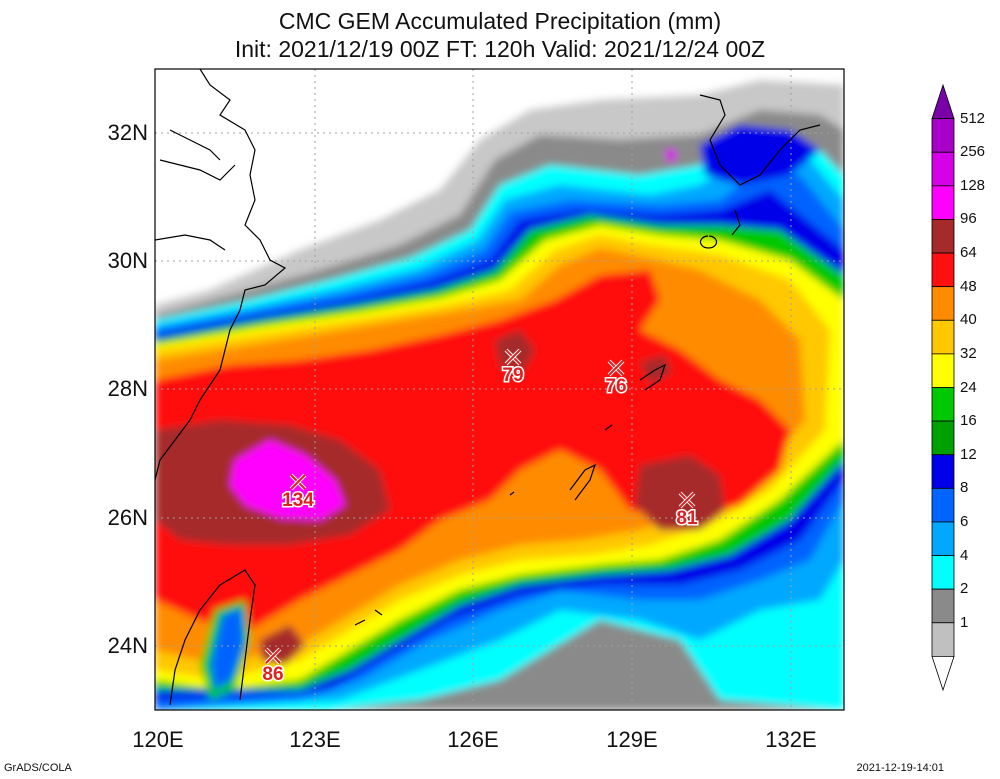 The height and width of the screenshot is (779, 1000). I want to click on chart-title: CMC GEM Accumulated Precipitation (mm), so click(500, 21).